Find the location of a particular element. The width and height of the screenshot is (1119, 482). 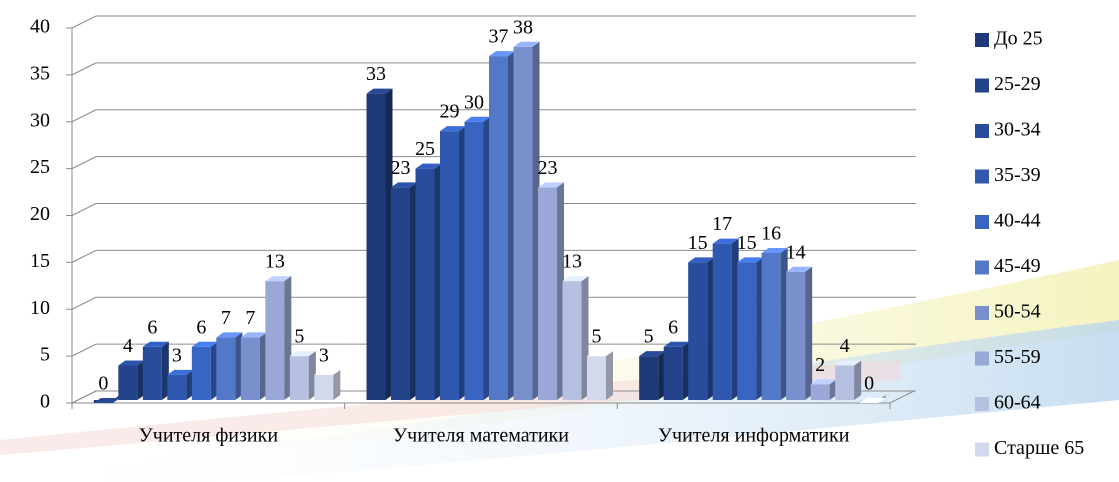

value-label: 38 is located at coordinates (523, 27).